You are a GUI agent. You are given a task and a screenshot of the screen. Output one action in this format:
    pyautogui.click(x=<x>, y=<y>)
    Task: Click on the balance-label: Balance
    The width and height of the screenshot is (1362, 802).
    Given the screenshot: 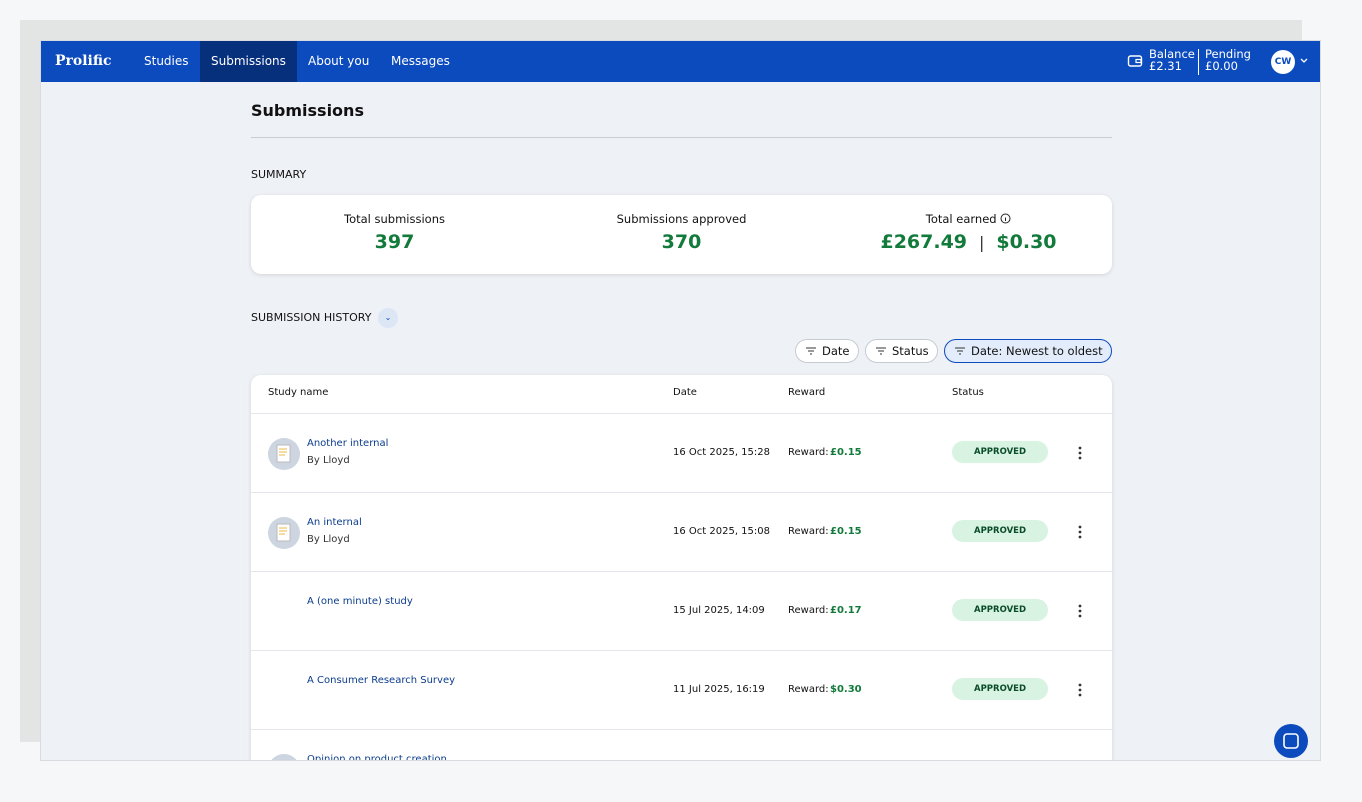 What is the action you would take?
    pyautogui.click(x=1172, y=54)
    